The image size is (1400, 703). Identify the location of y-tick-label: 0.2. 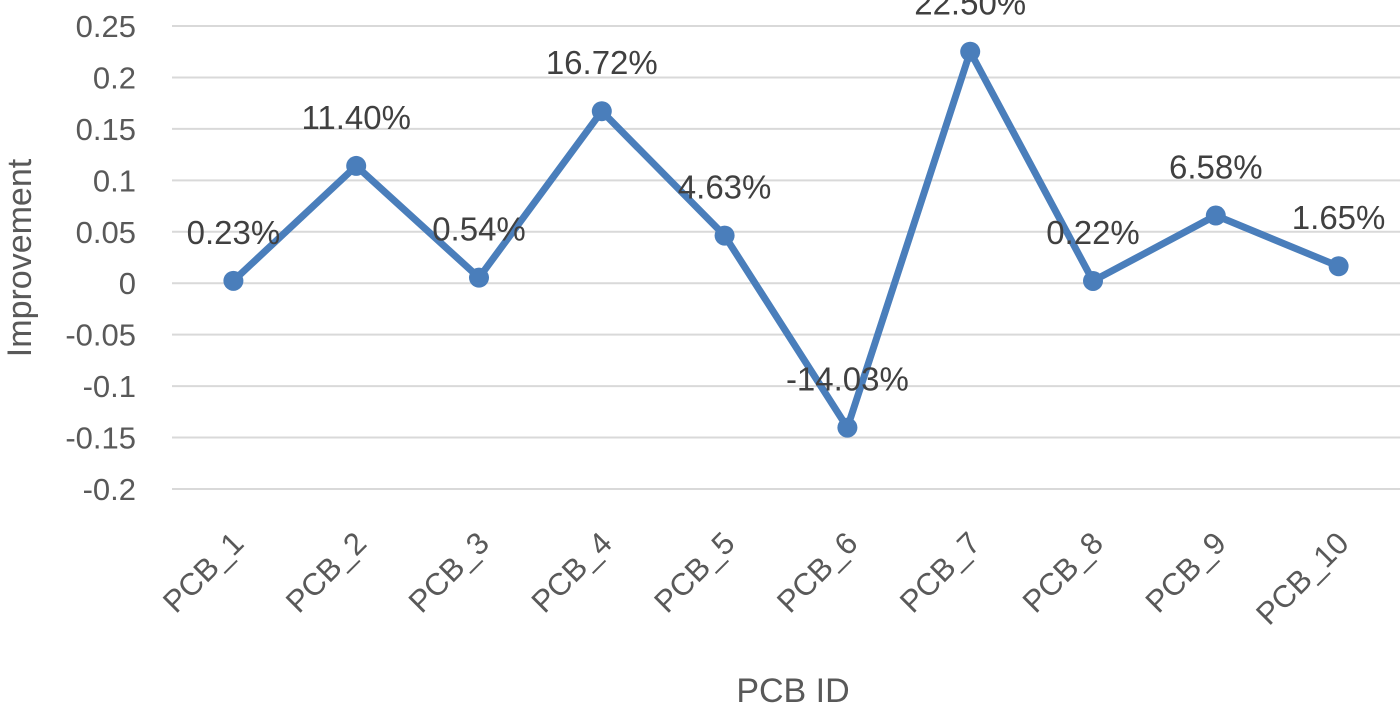
(114, 77).